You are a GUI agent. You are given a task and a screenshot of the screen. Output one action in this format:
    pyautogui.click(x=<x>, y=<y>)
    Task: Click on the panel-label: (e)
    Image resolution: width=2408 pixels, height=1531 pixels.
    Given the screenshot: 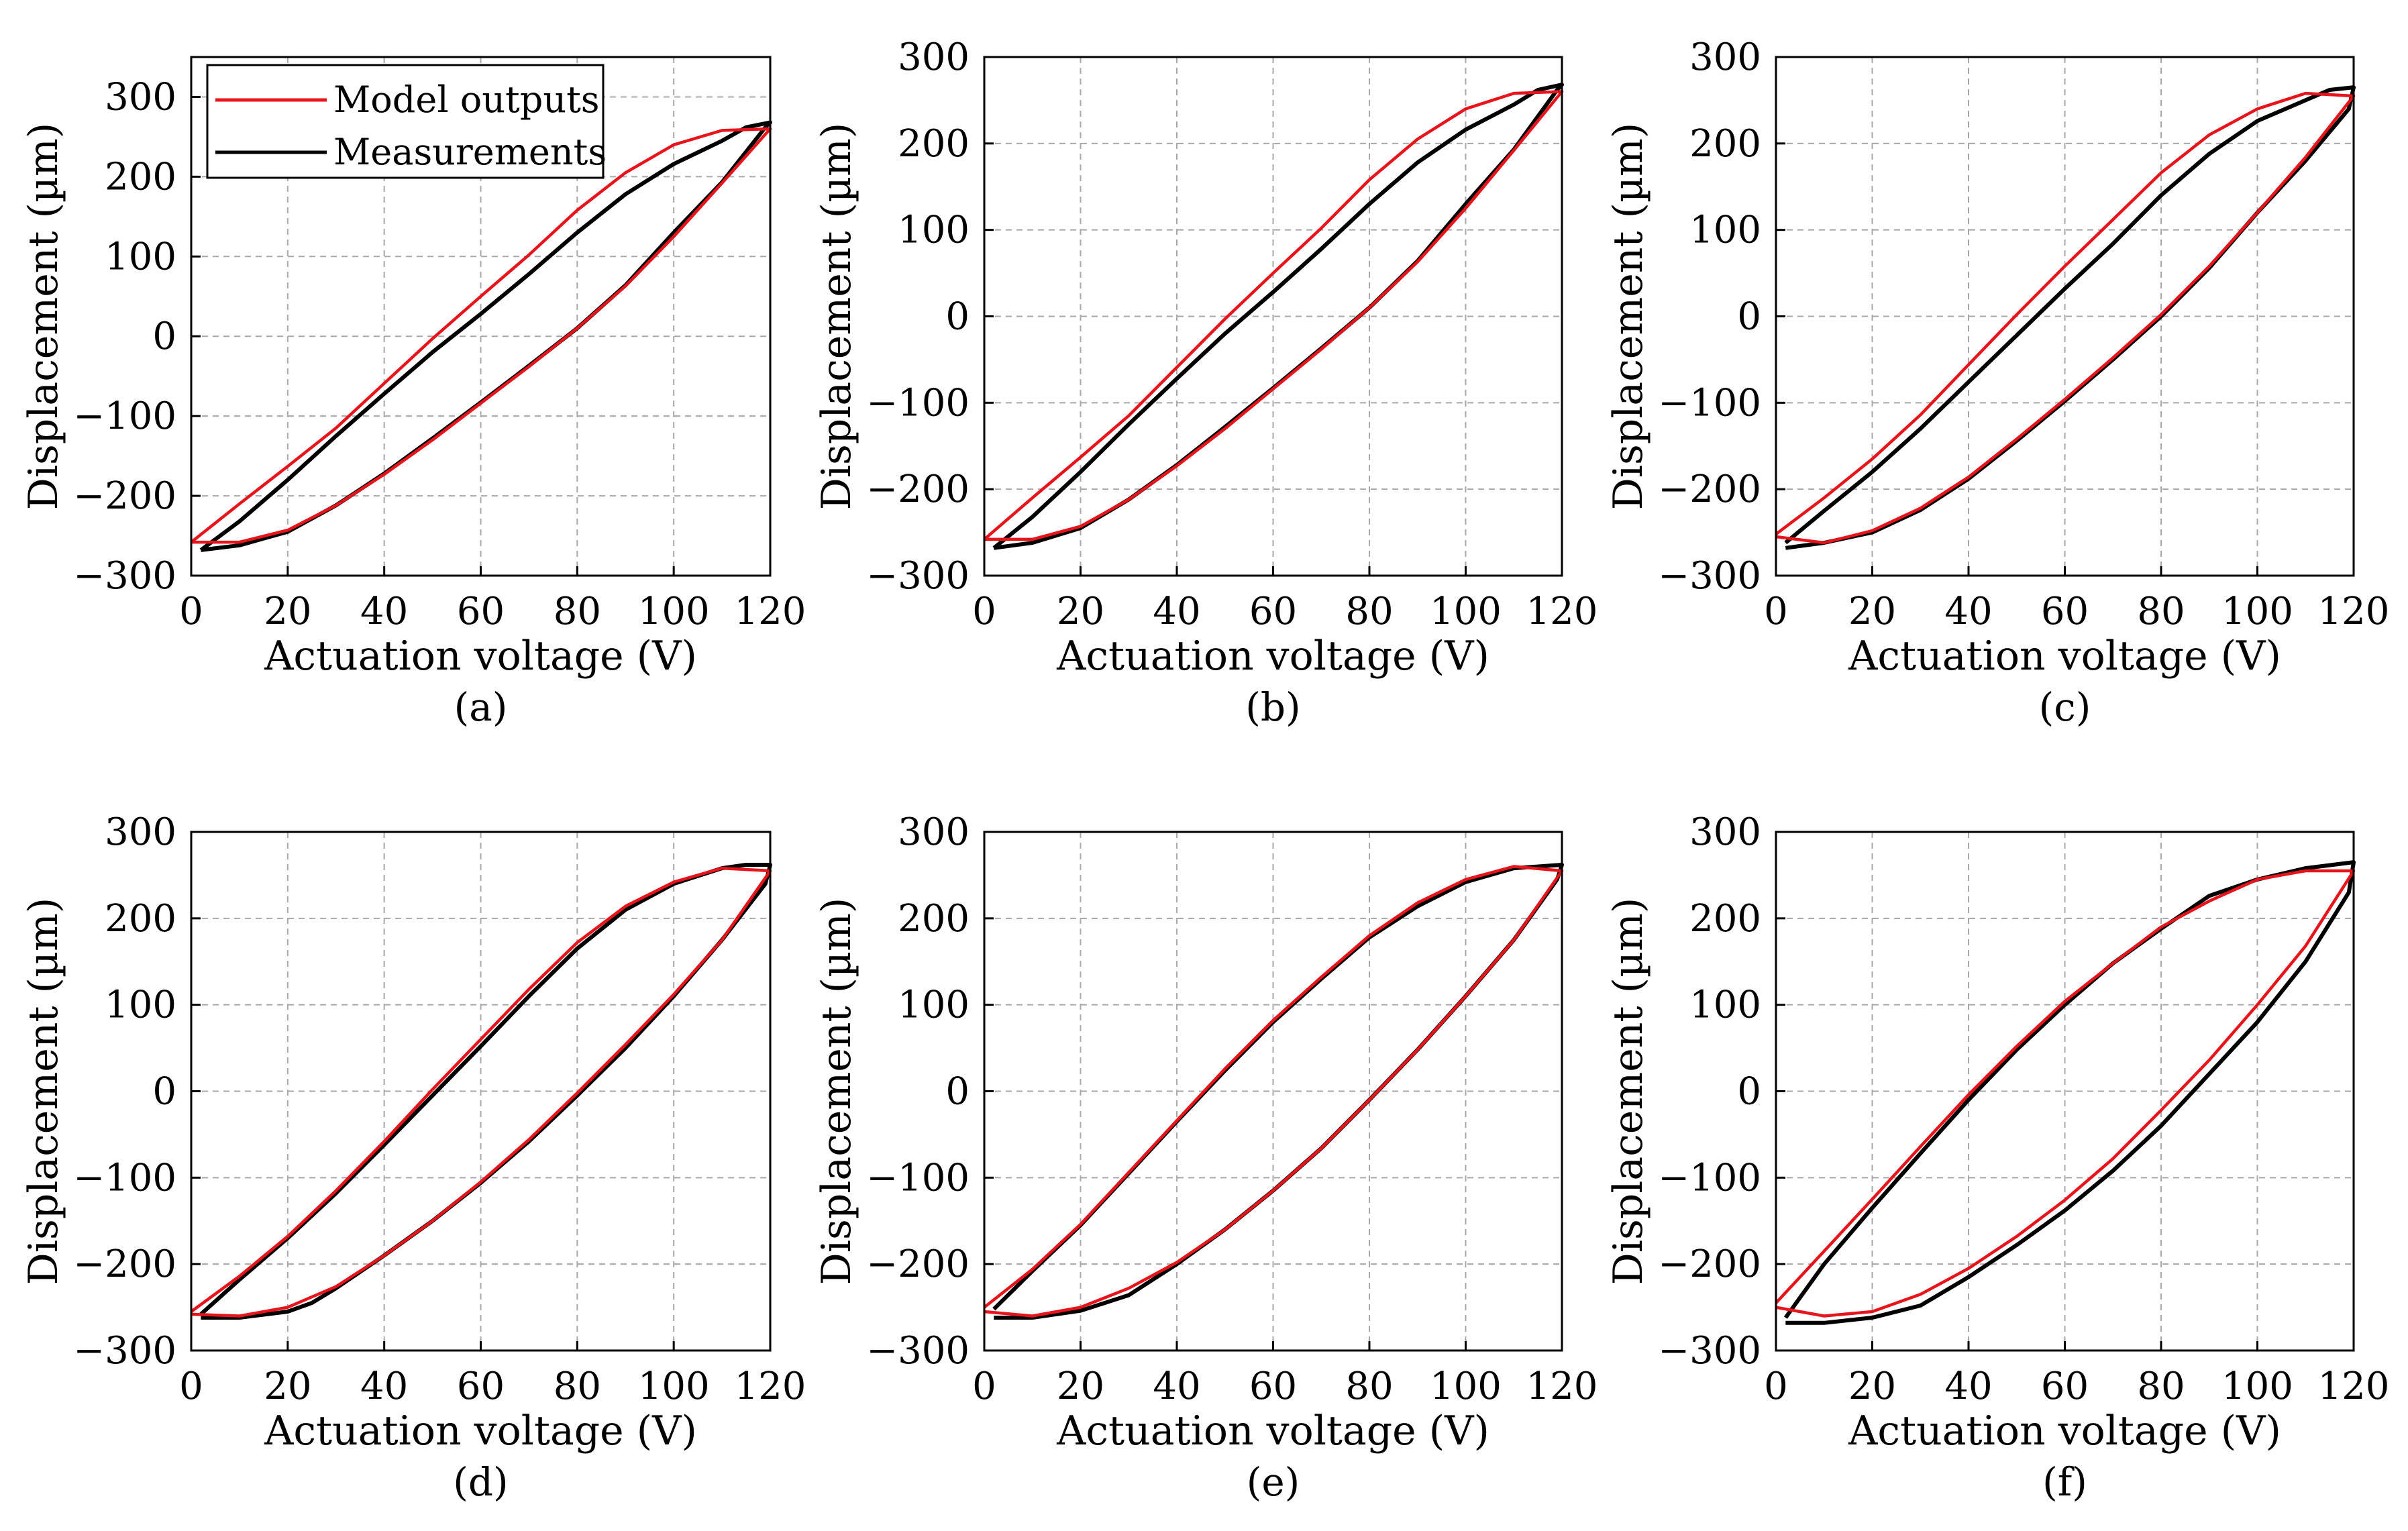 What is the action you would take?
    pyautogui.click(x=1273, y=1482)
    